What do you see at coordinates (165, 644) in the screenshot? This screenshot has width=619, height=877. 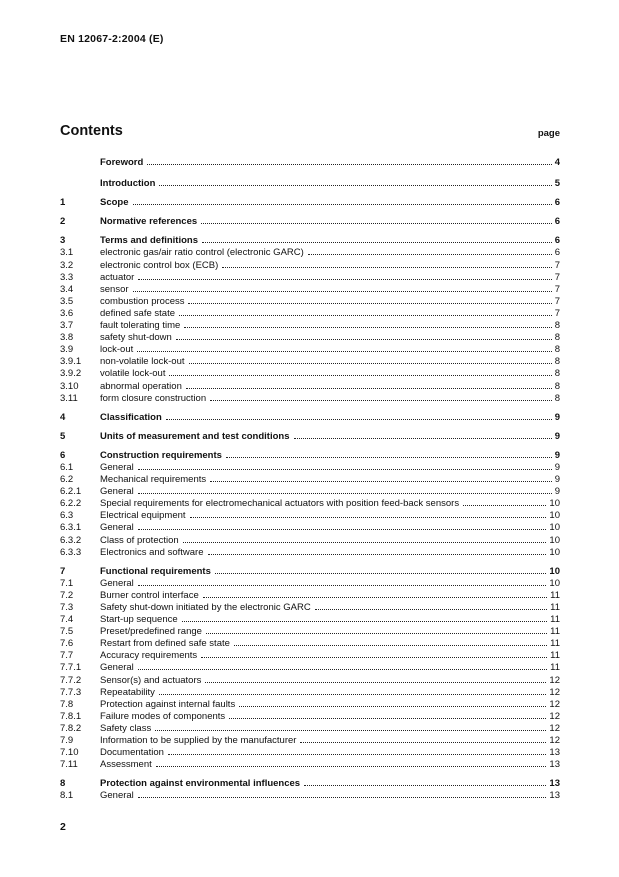 I see `toc-entry-title: Restart from defined safe state` at bounding box center [165, 644].